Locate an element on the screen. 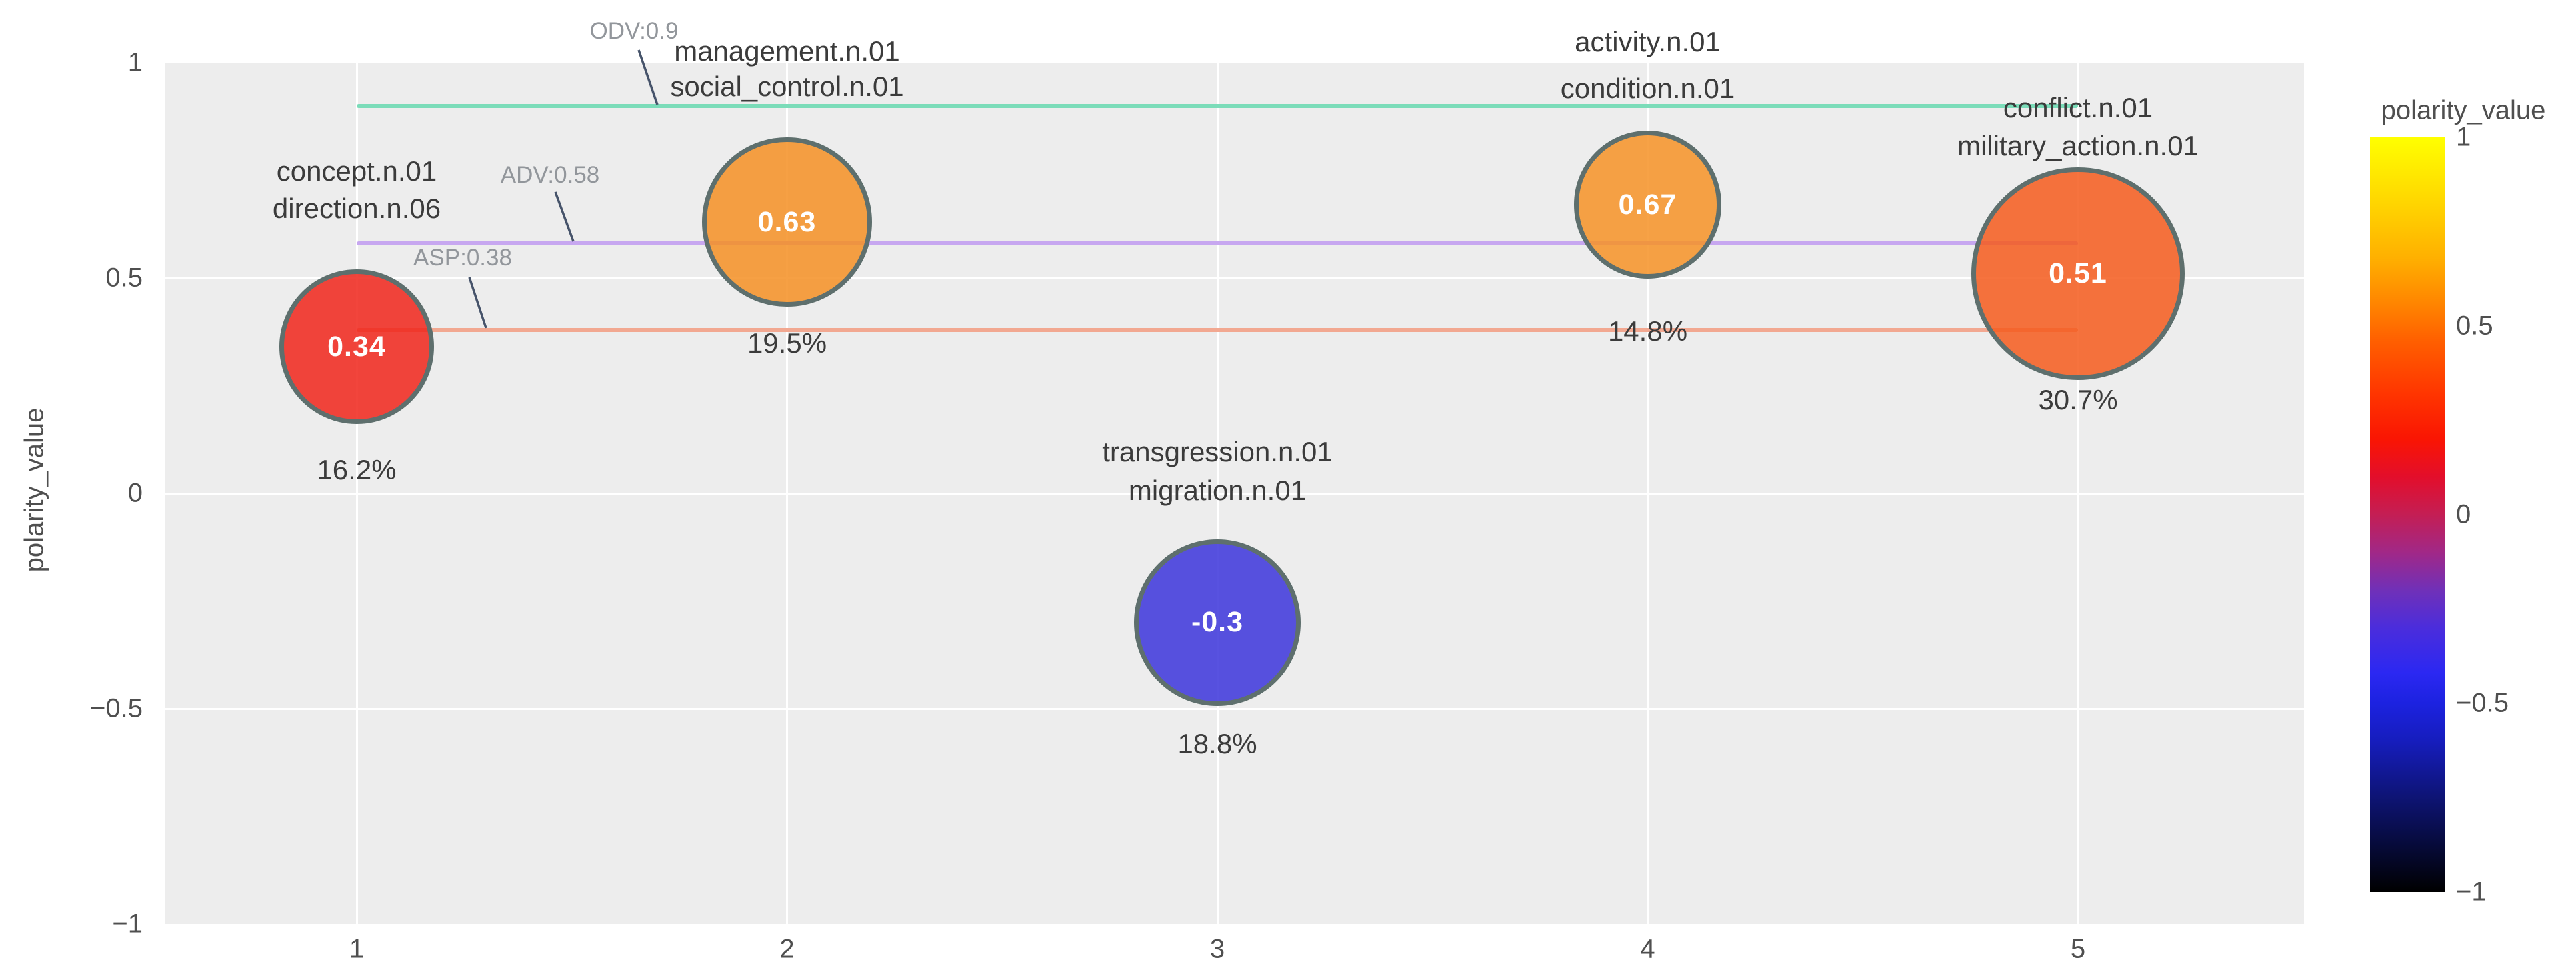 This screenshot has width=2576, height=976. bubble-value-label: -0.3 is located at coordinates (1217, 622).